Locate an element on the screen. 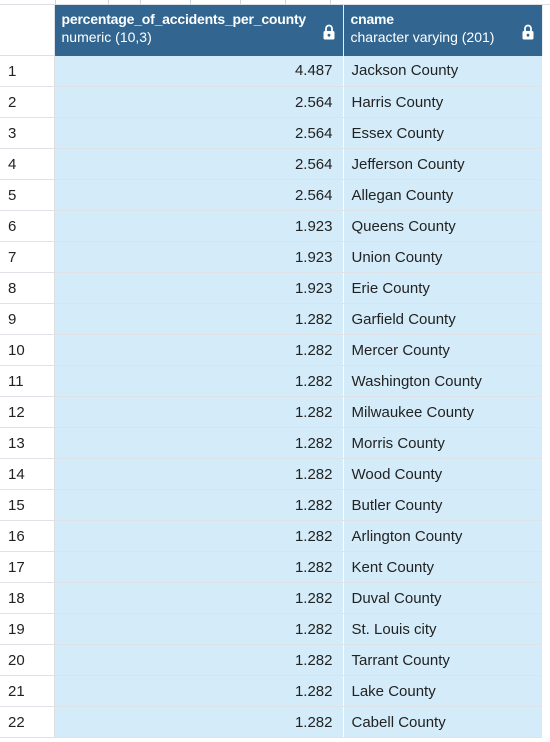 The image size is (550, 742). table-row: 3 2.564 Essex County is located at coordinates (271, 133).